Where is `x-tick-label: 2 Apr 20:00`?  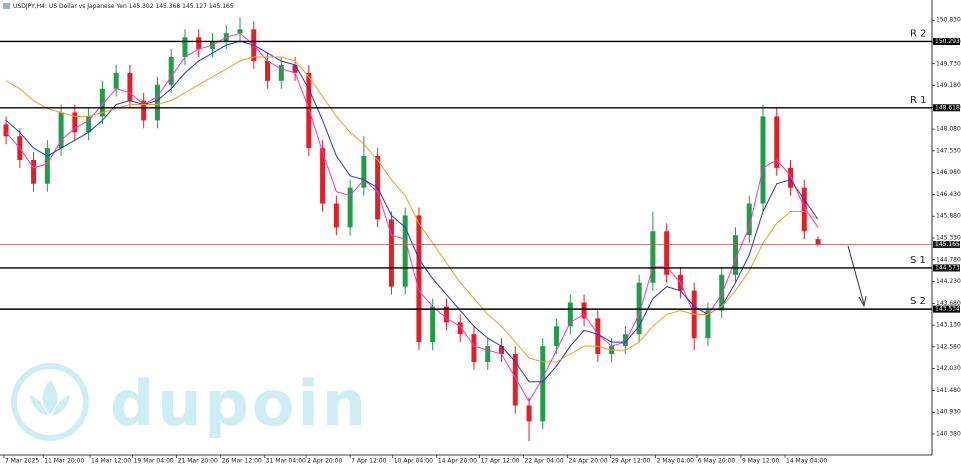 x-tick-label: 2 Apr 20:00 is located at coordinates (324, 461).